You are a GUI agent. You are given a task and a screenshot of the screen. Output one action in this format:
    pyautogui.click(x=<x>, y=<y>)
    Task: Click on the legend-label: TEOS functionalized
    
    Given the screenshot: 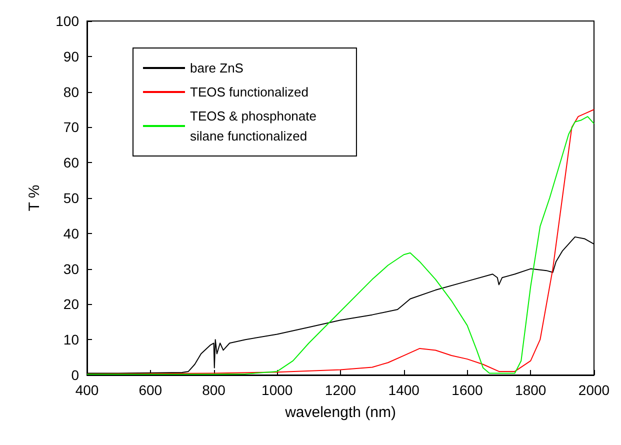 What is the action you would take?
    pyautogui.click(x=249, y=92)
    